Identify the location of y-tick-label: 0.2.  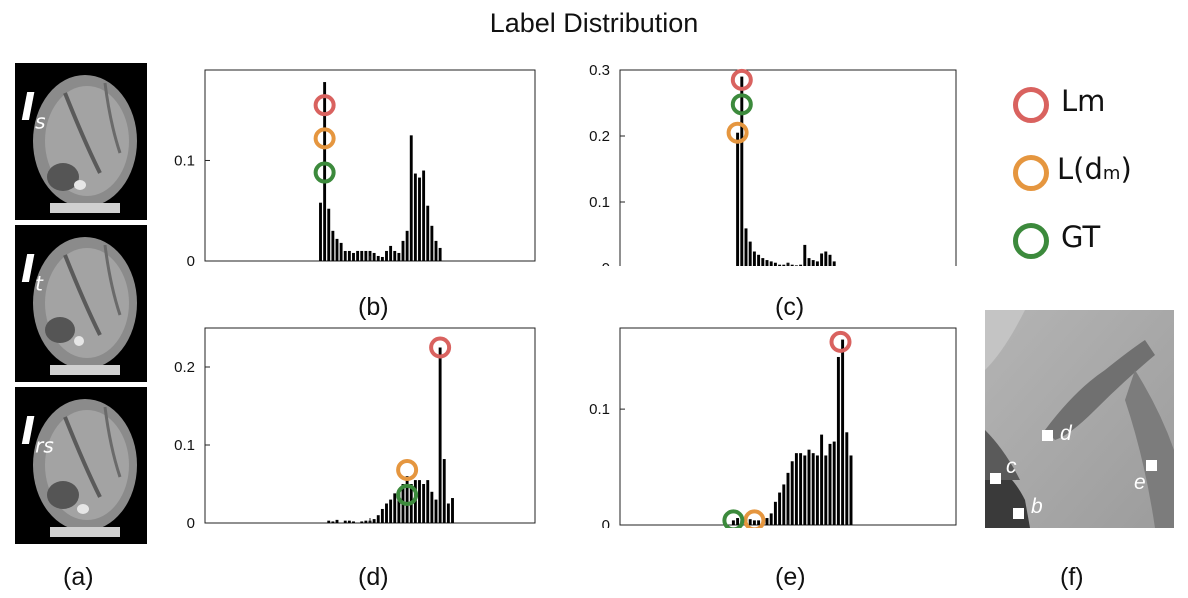
(184, 367).